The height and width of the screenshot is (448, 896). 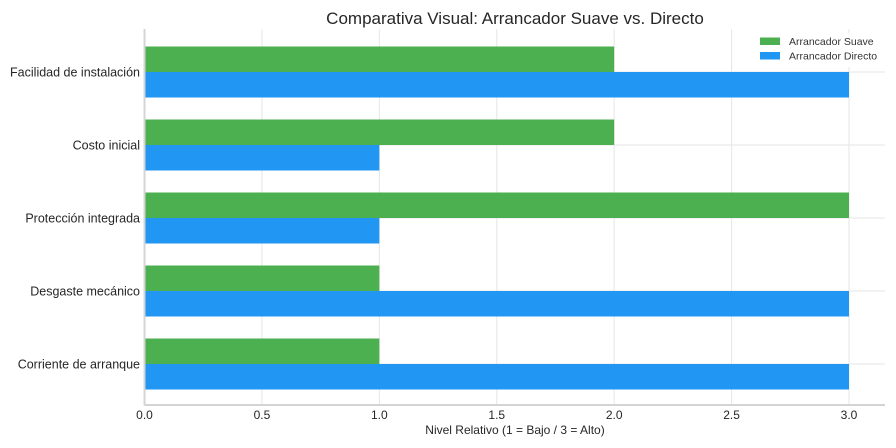 I want to click on legend-entry: Arrancador Directo, so click(x=833, y=57).